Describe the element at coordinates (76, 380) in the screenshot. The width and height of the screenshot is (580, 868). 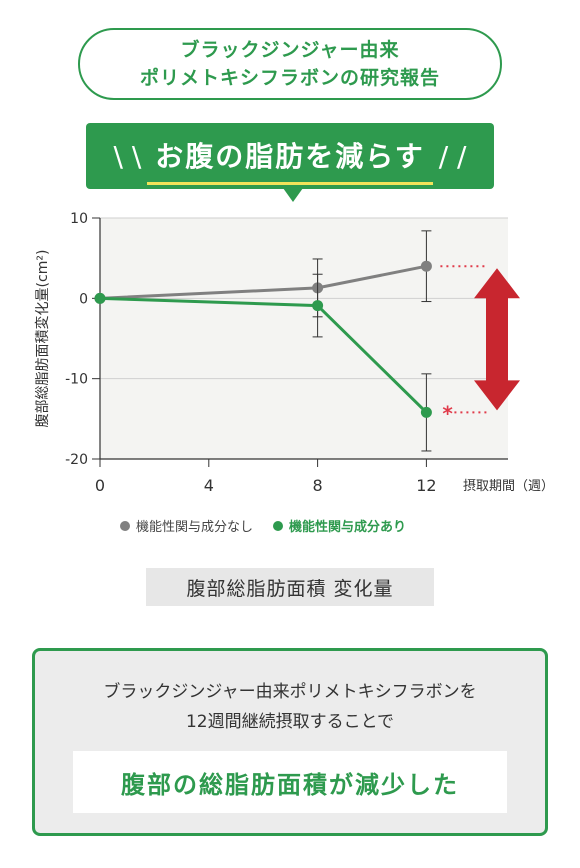
I see `y-tick-label: -10` at that location.